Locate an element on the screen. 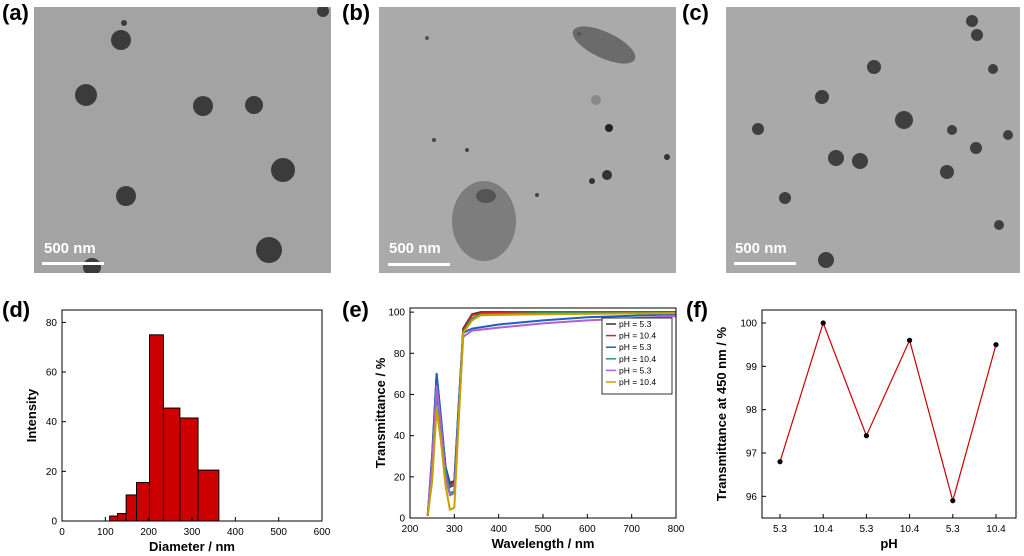  x-tick-label: 800 is located at coordinates (676, 529).